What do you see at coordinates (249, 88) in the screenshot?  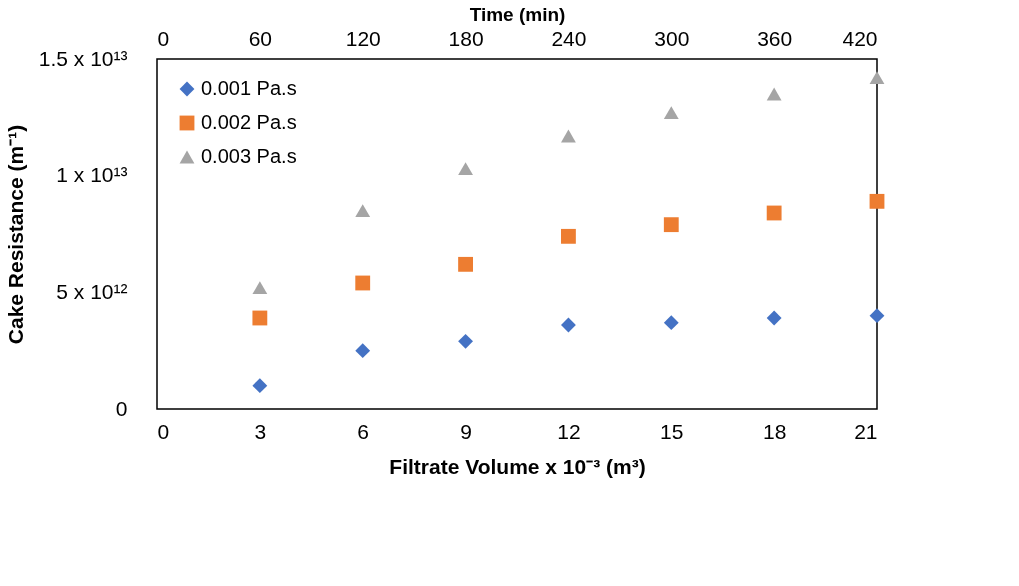 I see `legend-label: 0.001 Pa.s` at bounding box center [249, 88].